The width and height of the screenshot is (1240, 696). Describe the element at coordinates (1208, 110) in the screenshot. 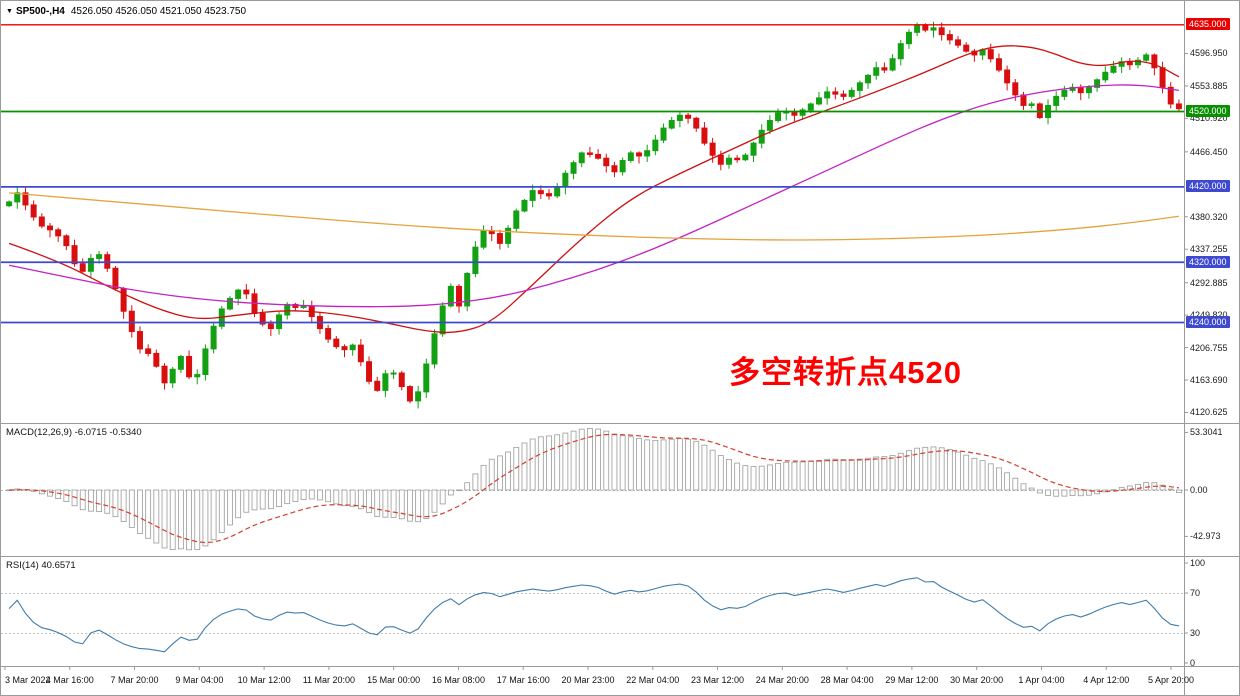

I see `hline-price-badge: 4520.000` at that location.